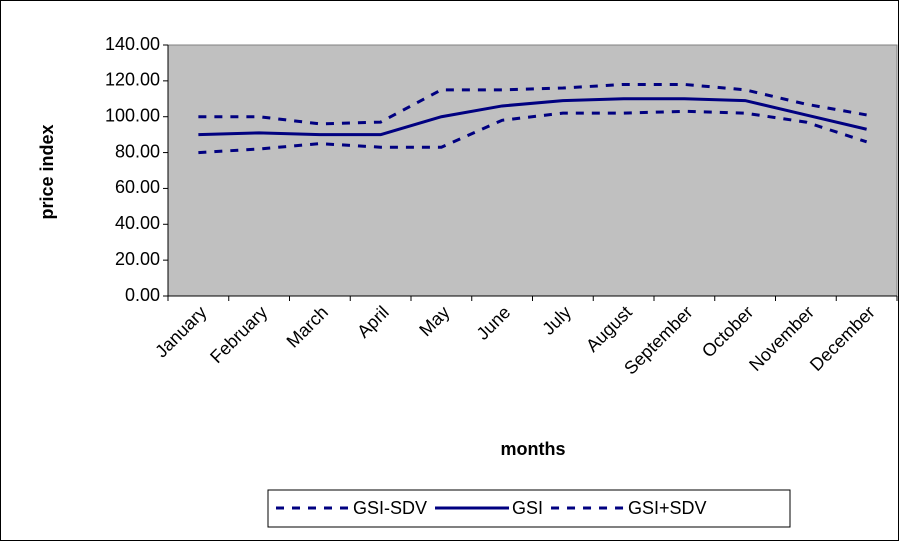 The width and height of the screenshot is (900, 542). I want to click on y-tick-label: 60.00, so click(137, 187).